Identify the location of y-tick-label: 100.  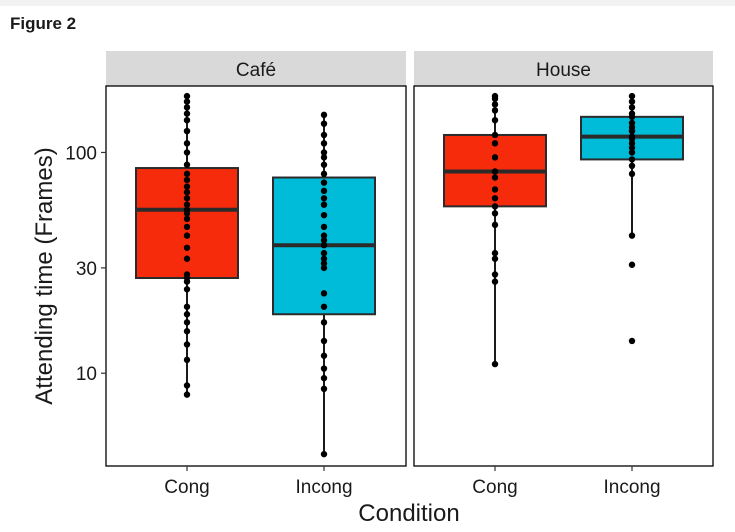
(81, 153).